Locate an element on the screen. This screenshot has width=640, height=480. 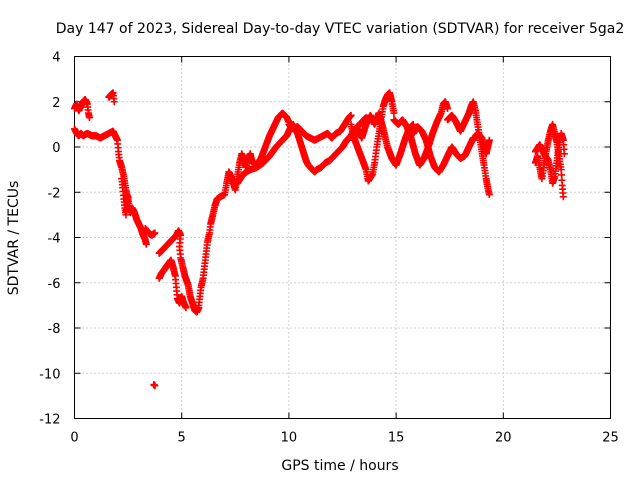
y-tick-label: 4 is located at coordinates (56, 58).